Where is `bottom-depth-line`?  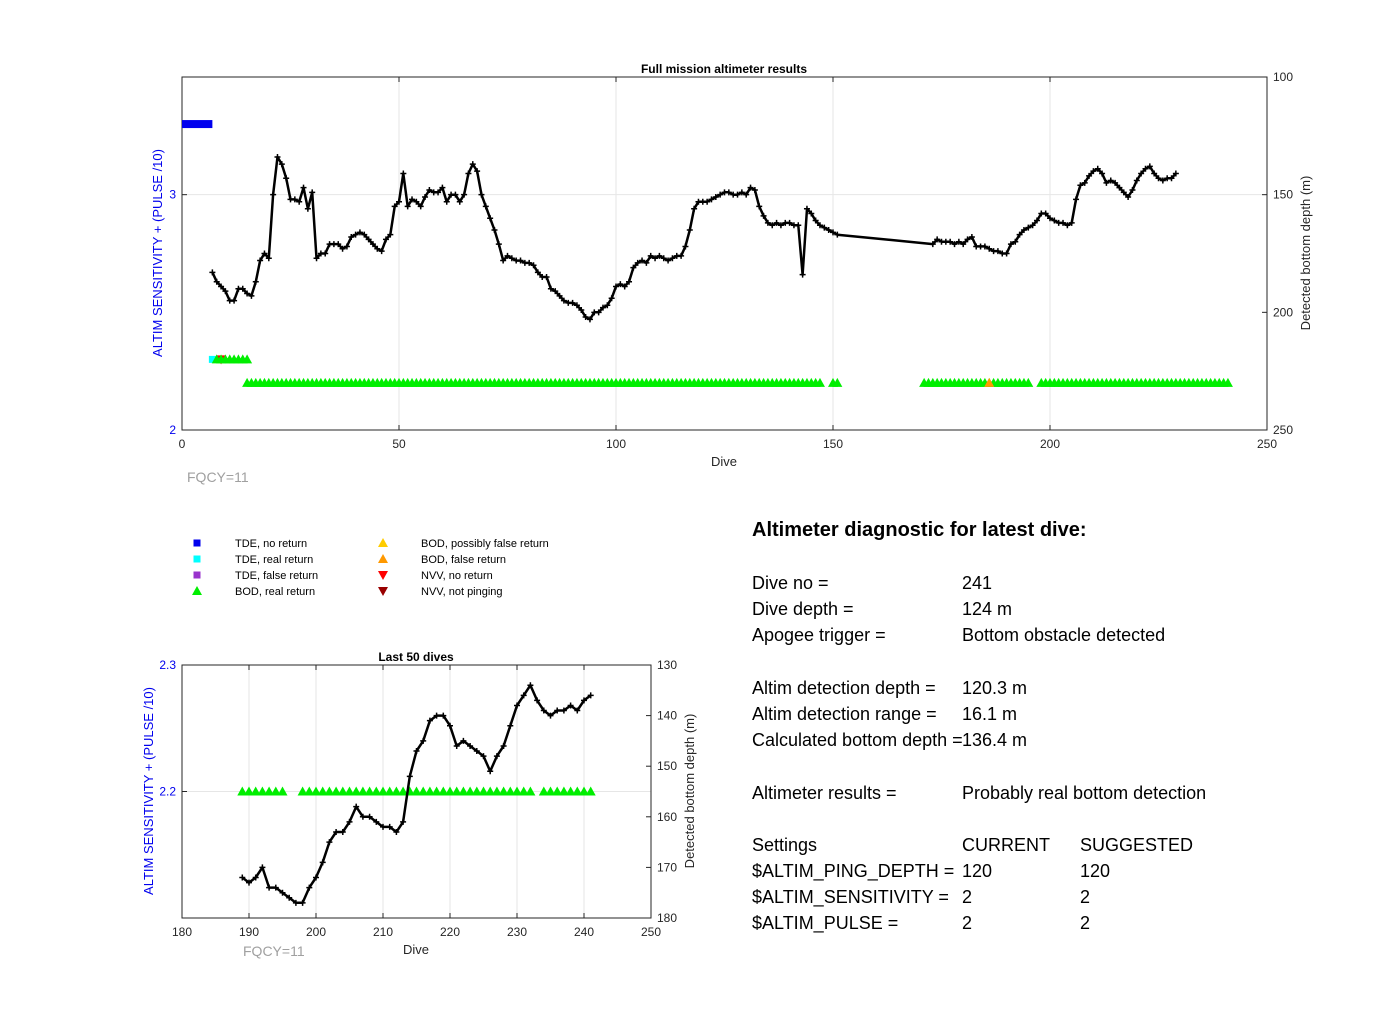 bottom-depth-line is located at coordinates (694, 238).